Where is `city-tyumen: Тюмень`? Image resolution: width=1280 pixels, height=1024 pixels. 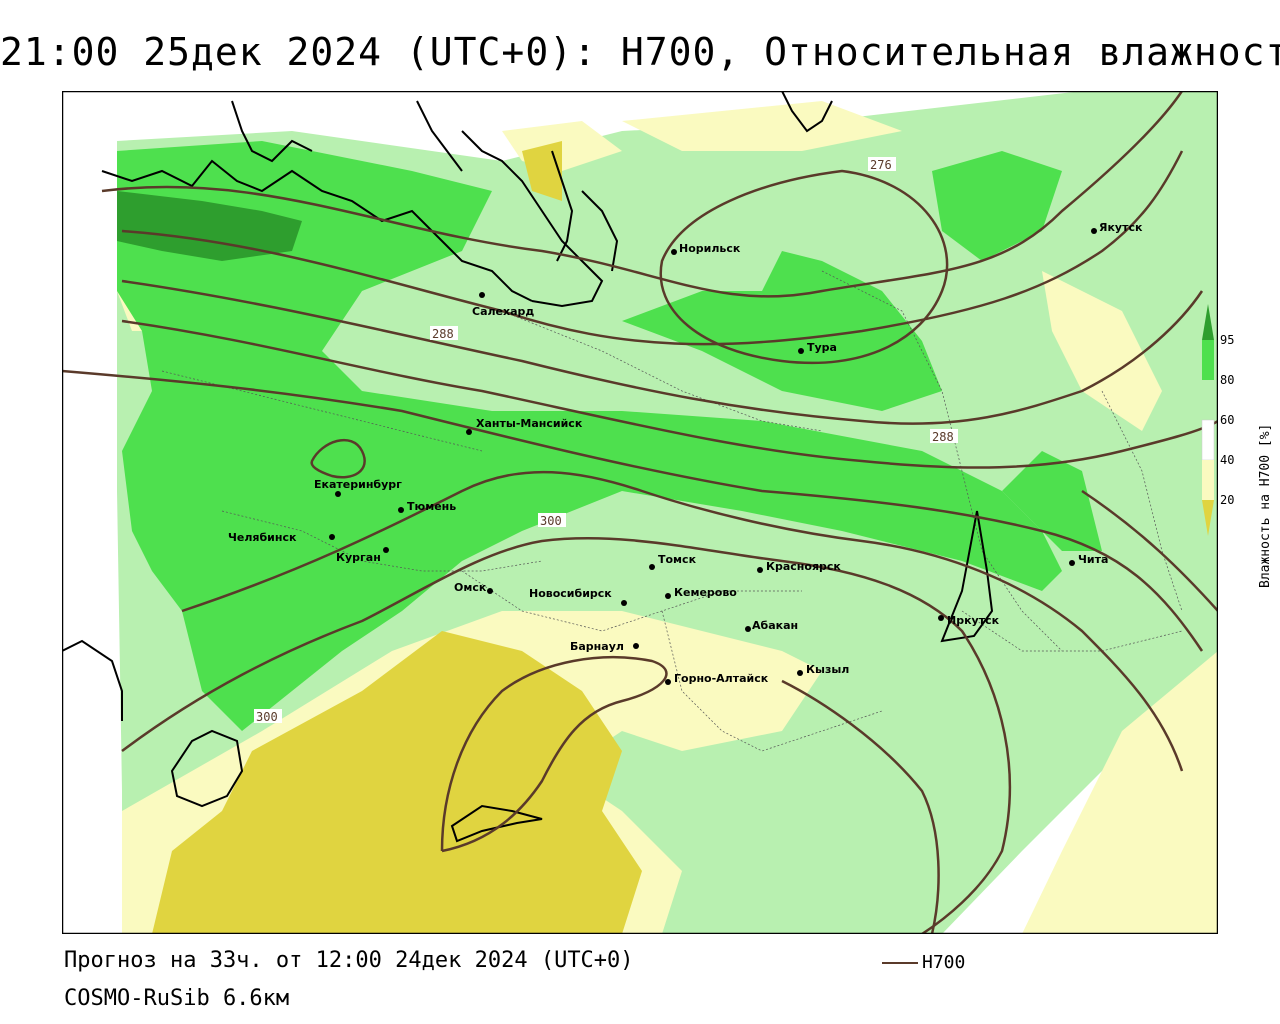
city-tyumen: Тюмень is located at coordinates (431, 506).